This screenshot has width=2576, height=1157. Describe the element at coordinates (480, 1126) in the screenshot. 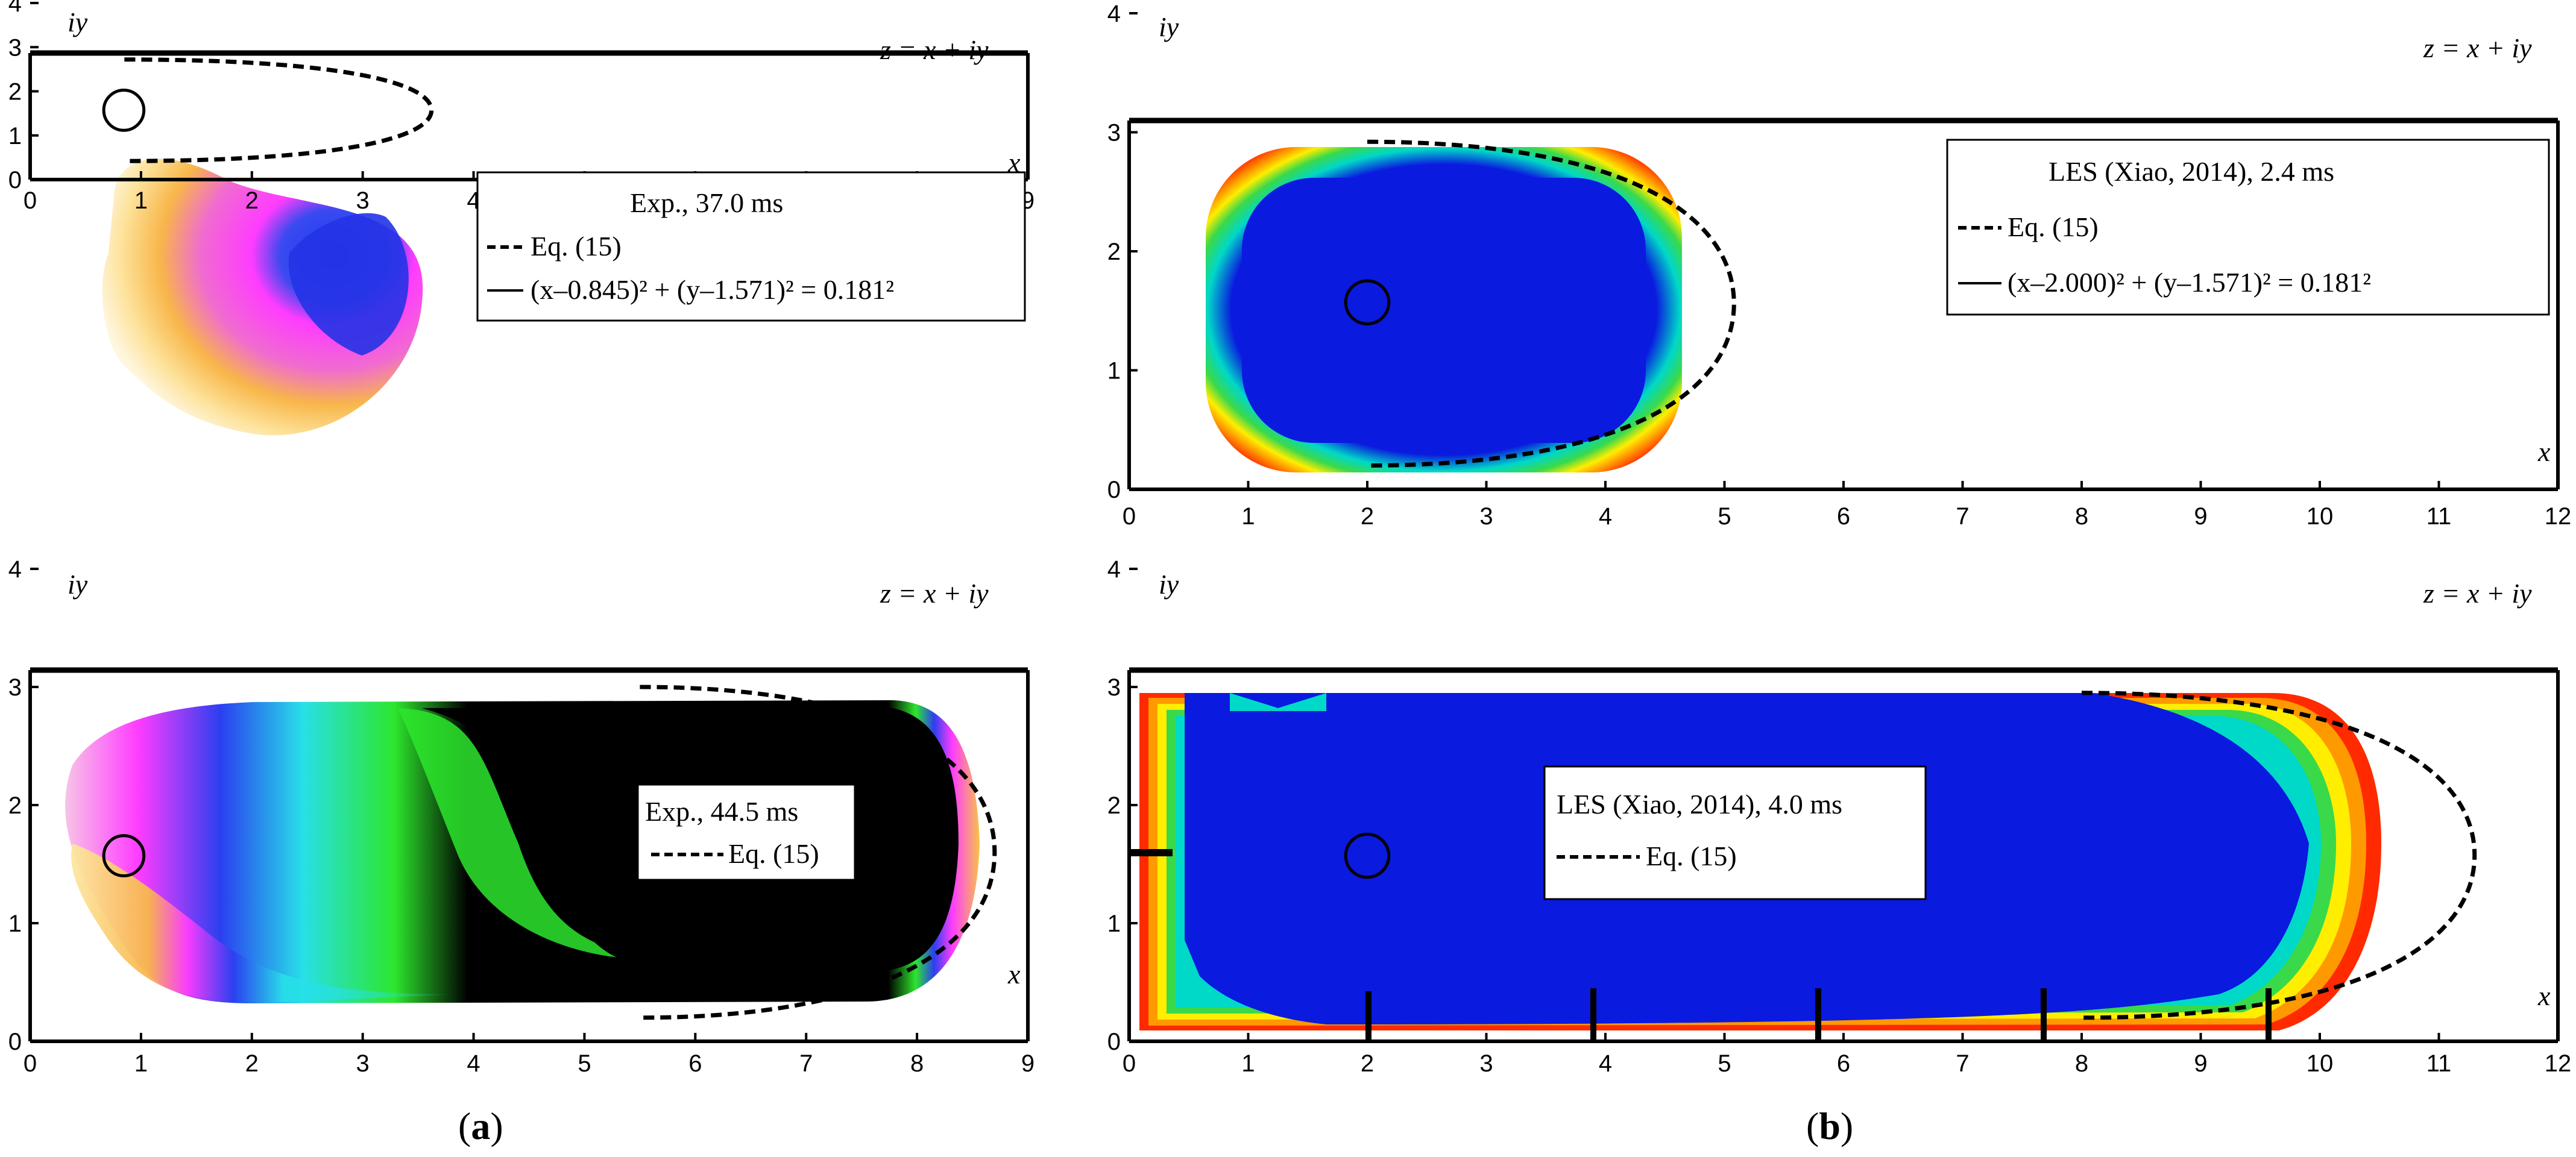

I see `caption-a: (a)` at that location.